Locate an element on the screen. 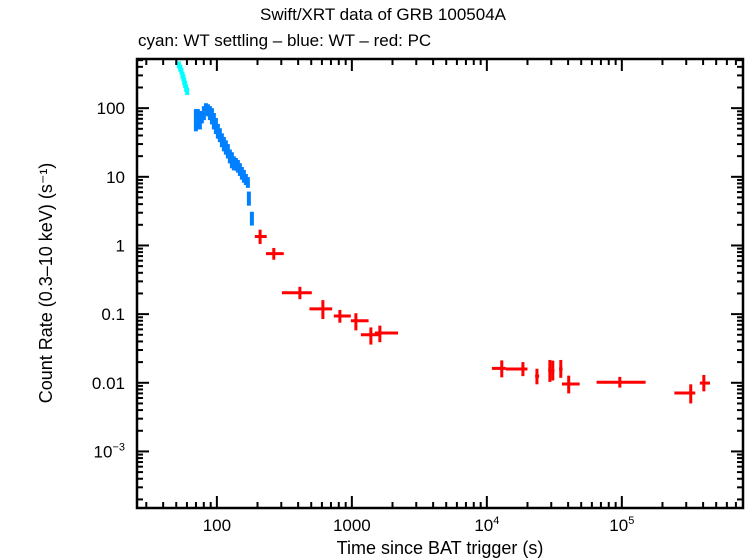 This screenshot has width=746, height=558. chart-subtitle: cyan: WT settling – blue: WT – red: PC is located at coordinates (284, 40).